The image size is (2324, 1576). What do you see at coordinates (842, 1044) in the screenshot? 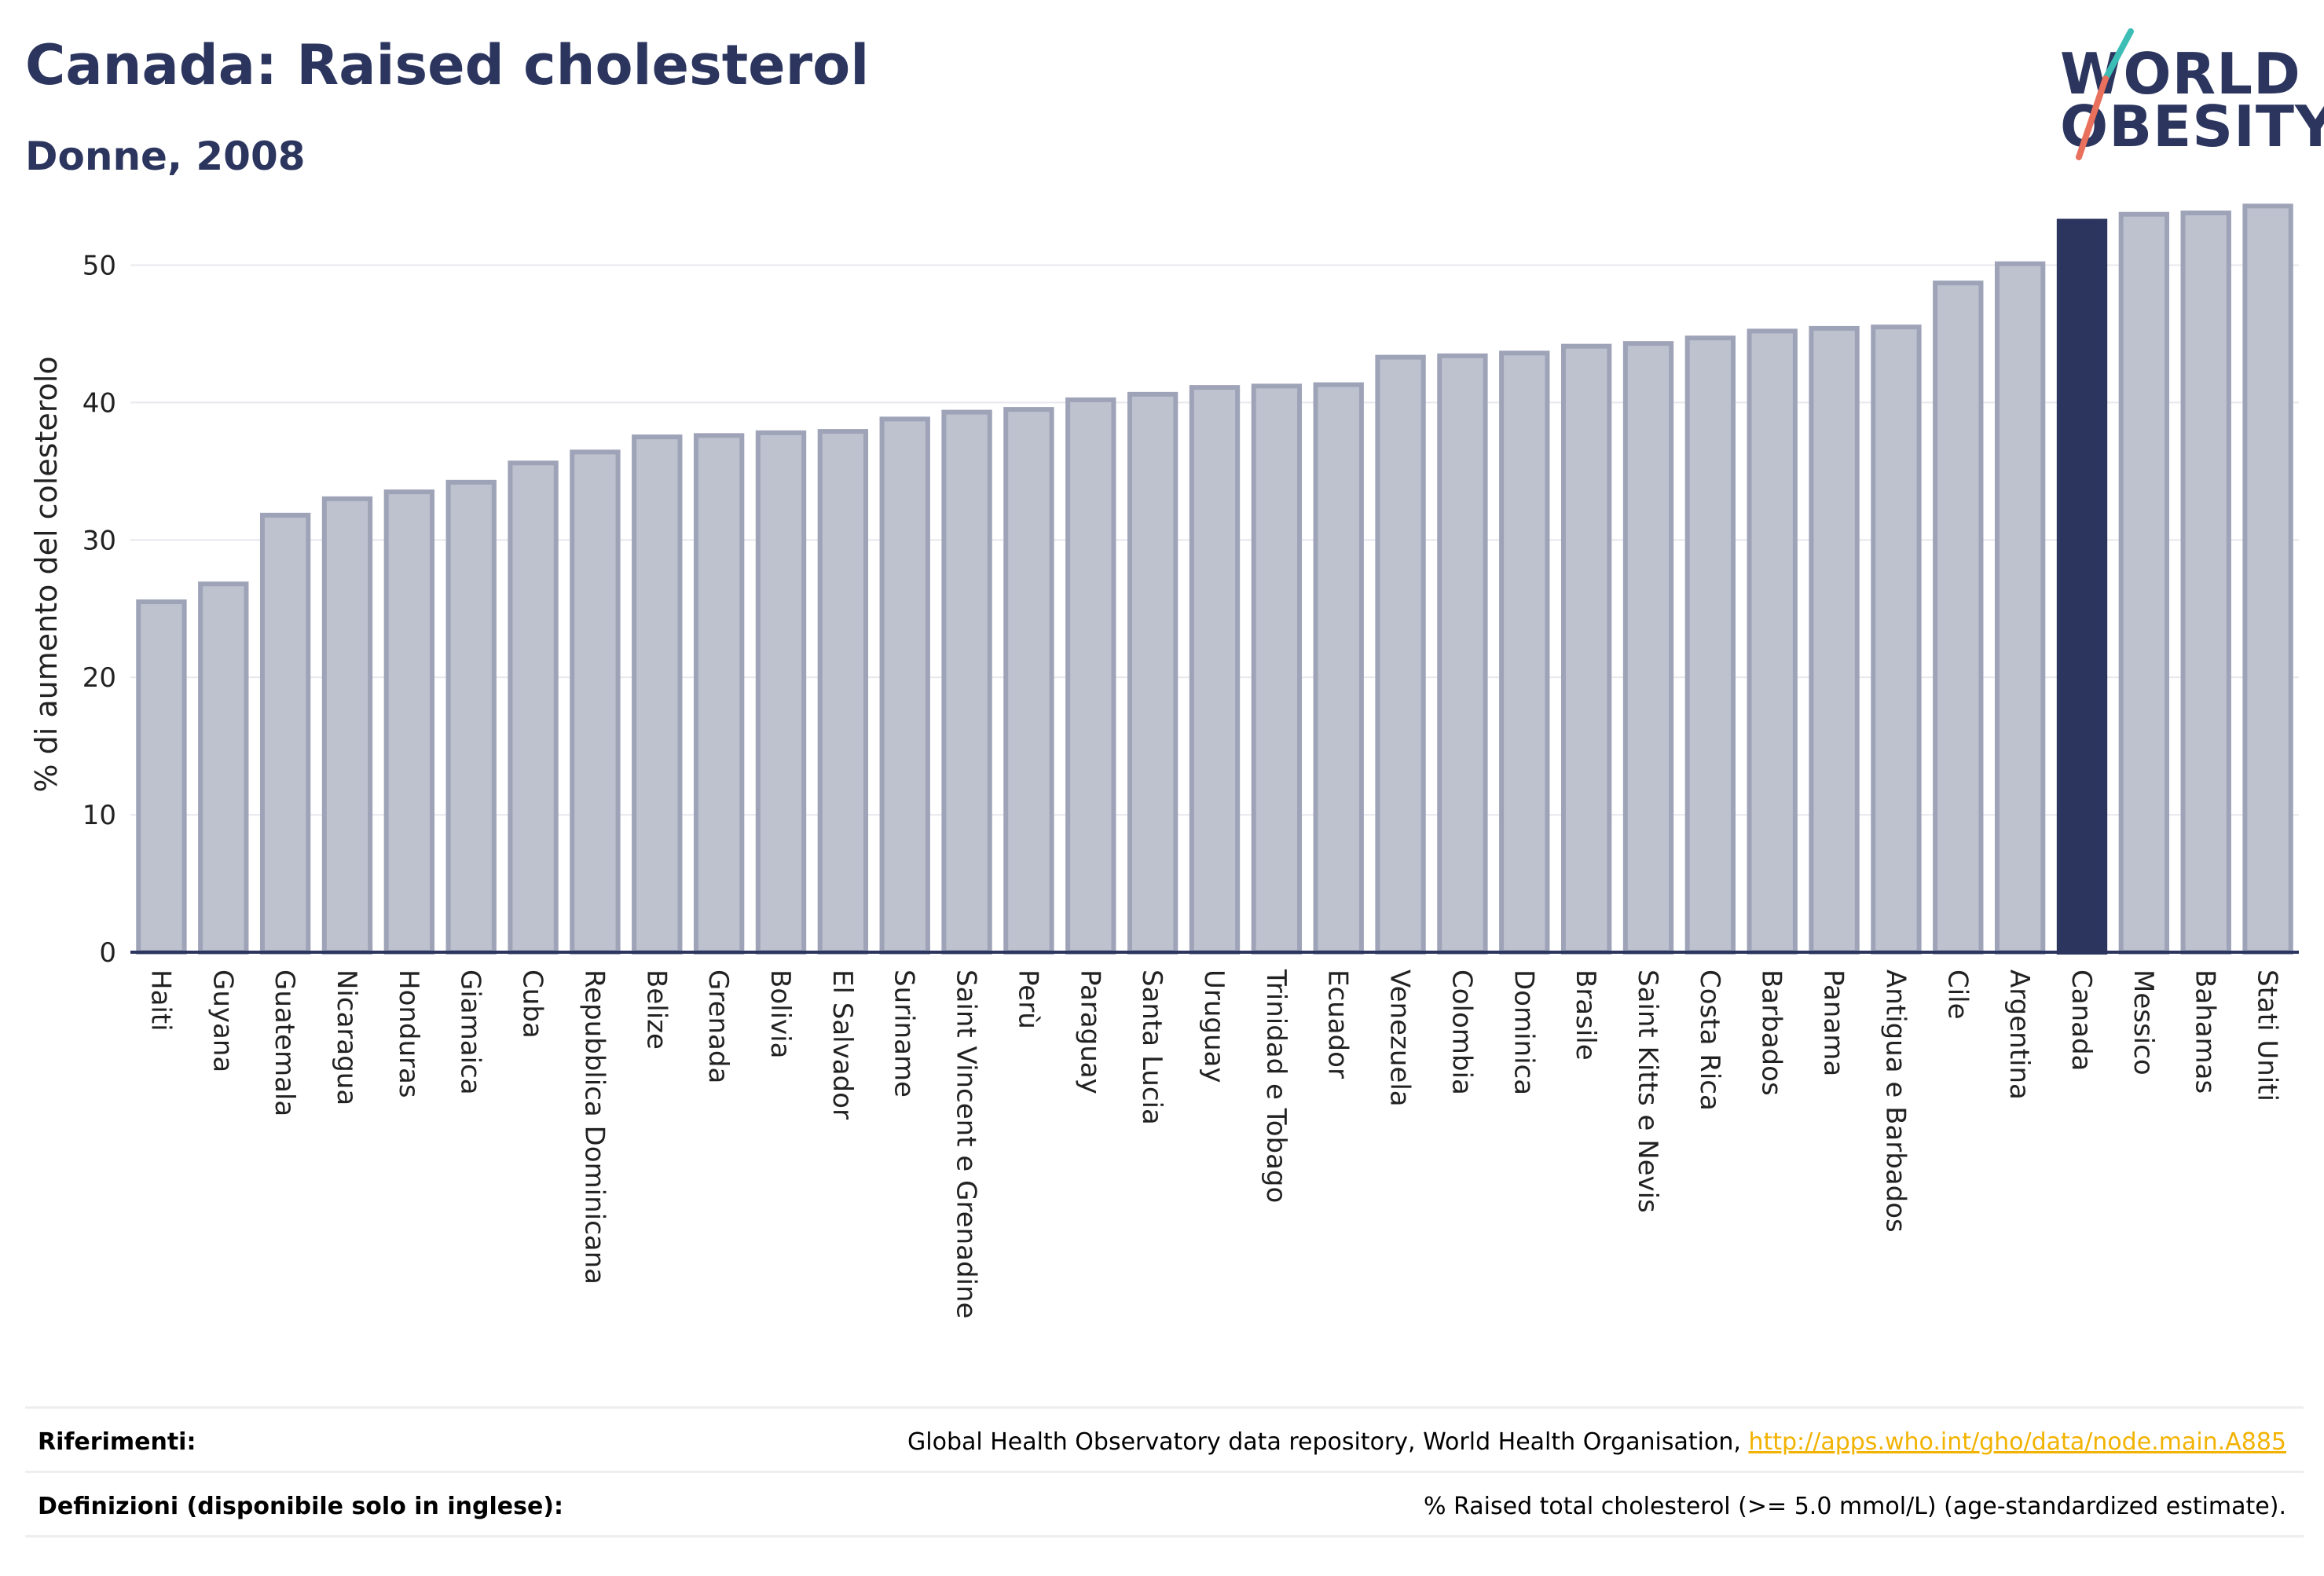
I see `x-tick-label: El Salvador` at bounding box center [842, 1044].